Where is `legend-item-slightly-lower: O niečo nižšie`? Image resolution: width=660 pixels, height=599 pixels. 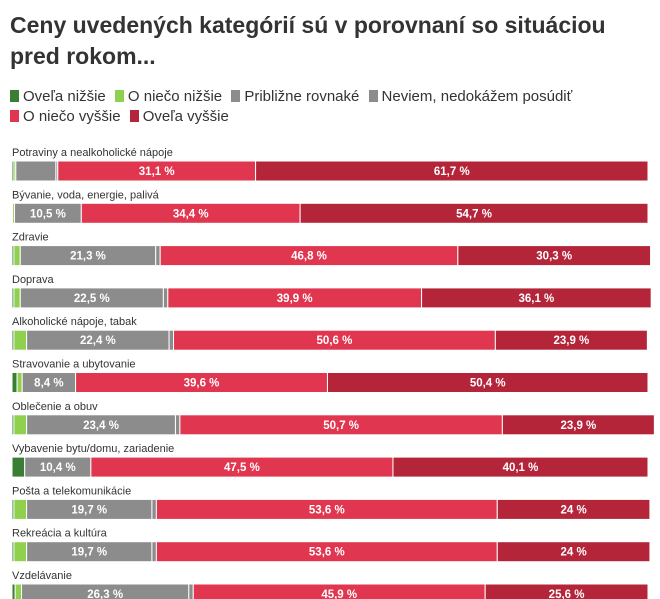 legend-item-slightly-lower: O niečo nižšie is located at coordinates (168, 97).